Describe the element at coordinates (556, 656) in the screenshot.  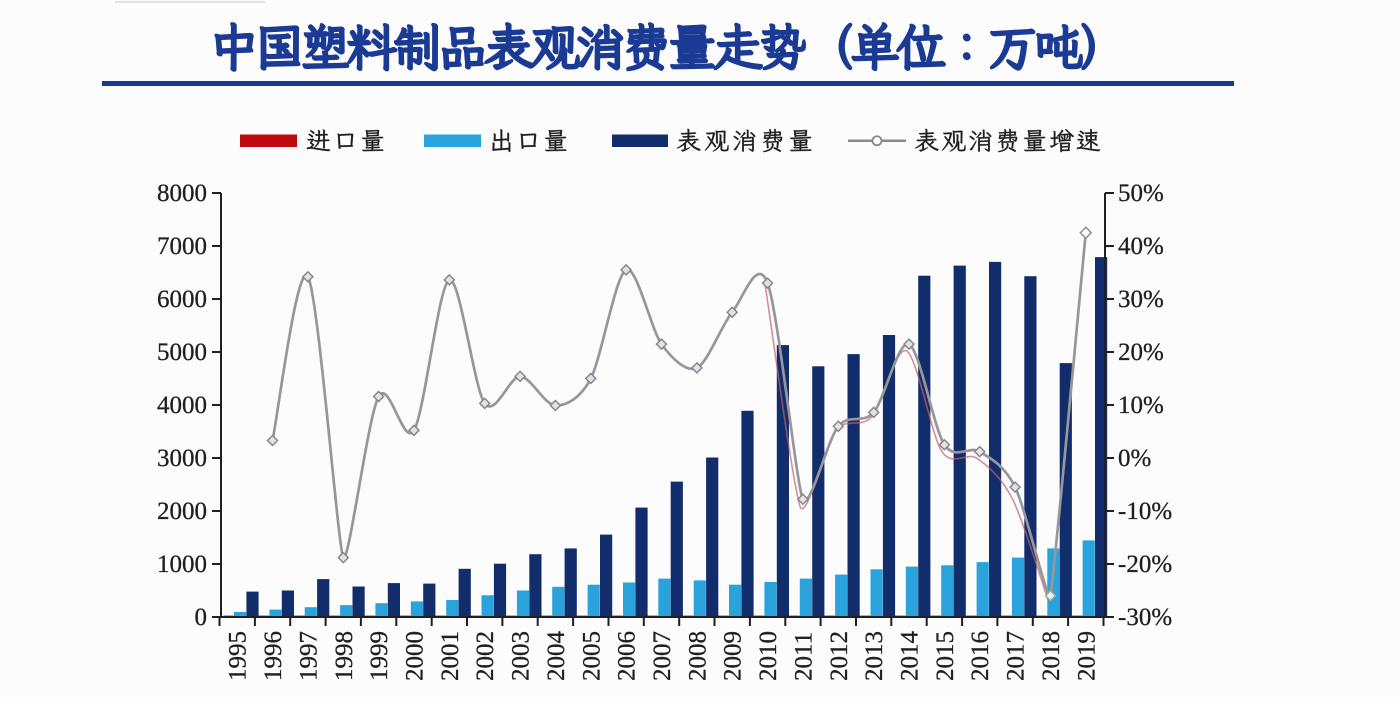
I see `svg-text: 2004` at that location.